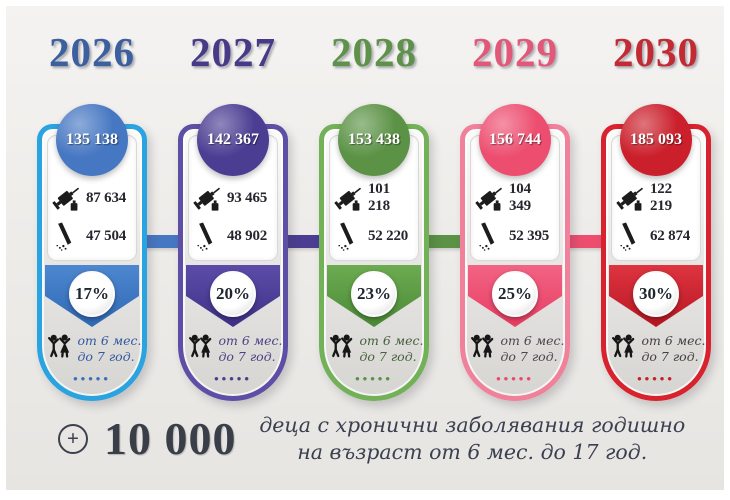 The height and width of the screenshot is (500, 730). Describe the element at coordinates (472, 425) in the screenshot. I see `legend-line1: деца с хронични заболявания годишно` at that location.